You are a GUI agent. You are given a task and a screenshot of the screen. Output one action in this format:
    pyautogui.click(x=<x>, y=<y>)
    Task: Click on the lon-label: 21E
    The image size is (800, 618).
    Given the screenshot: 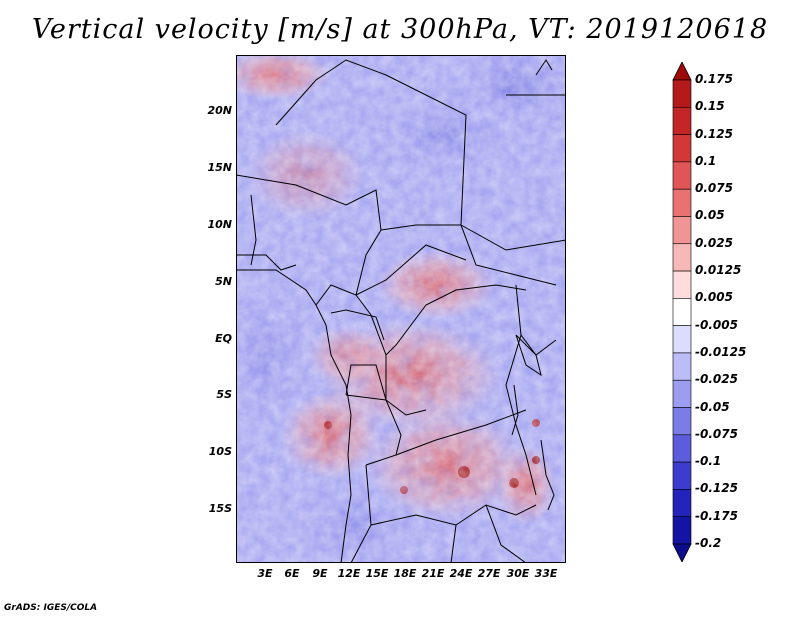 What is the action you would take?
    pyautogui.click(x=433, y=573)
    